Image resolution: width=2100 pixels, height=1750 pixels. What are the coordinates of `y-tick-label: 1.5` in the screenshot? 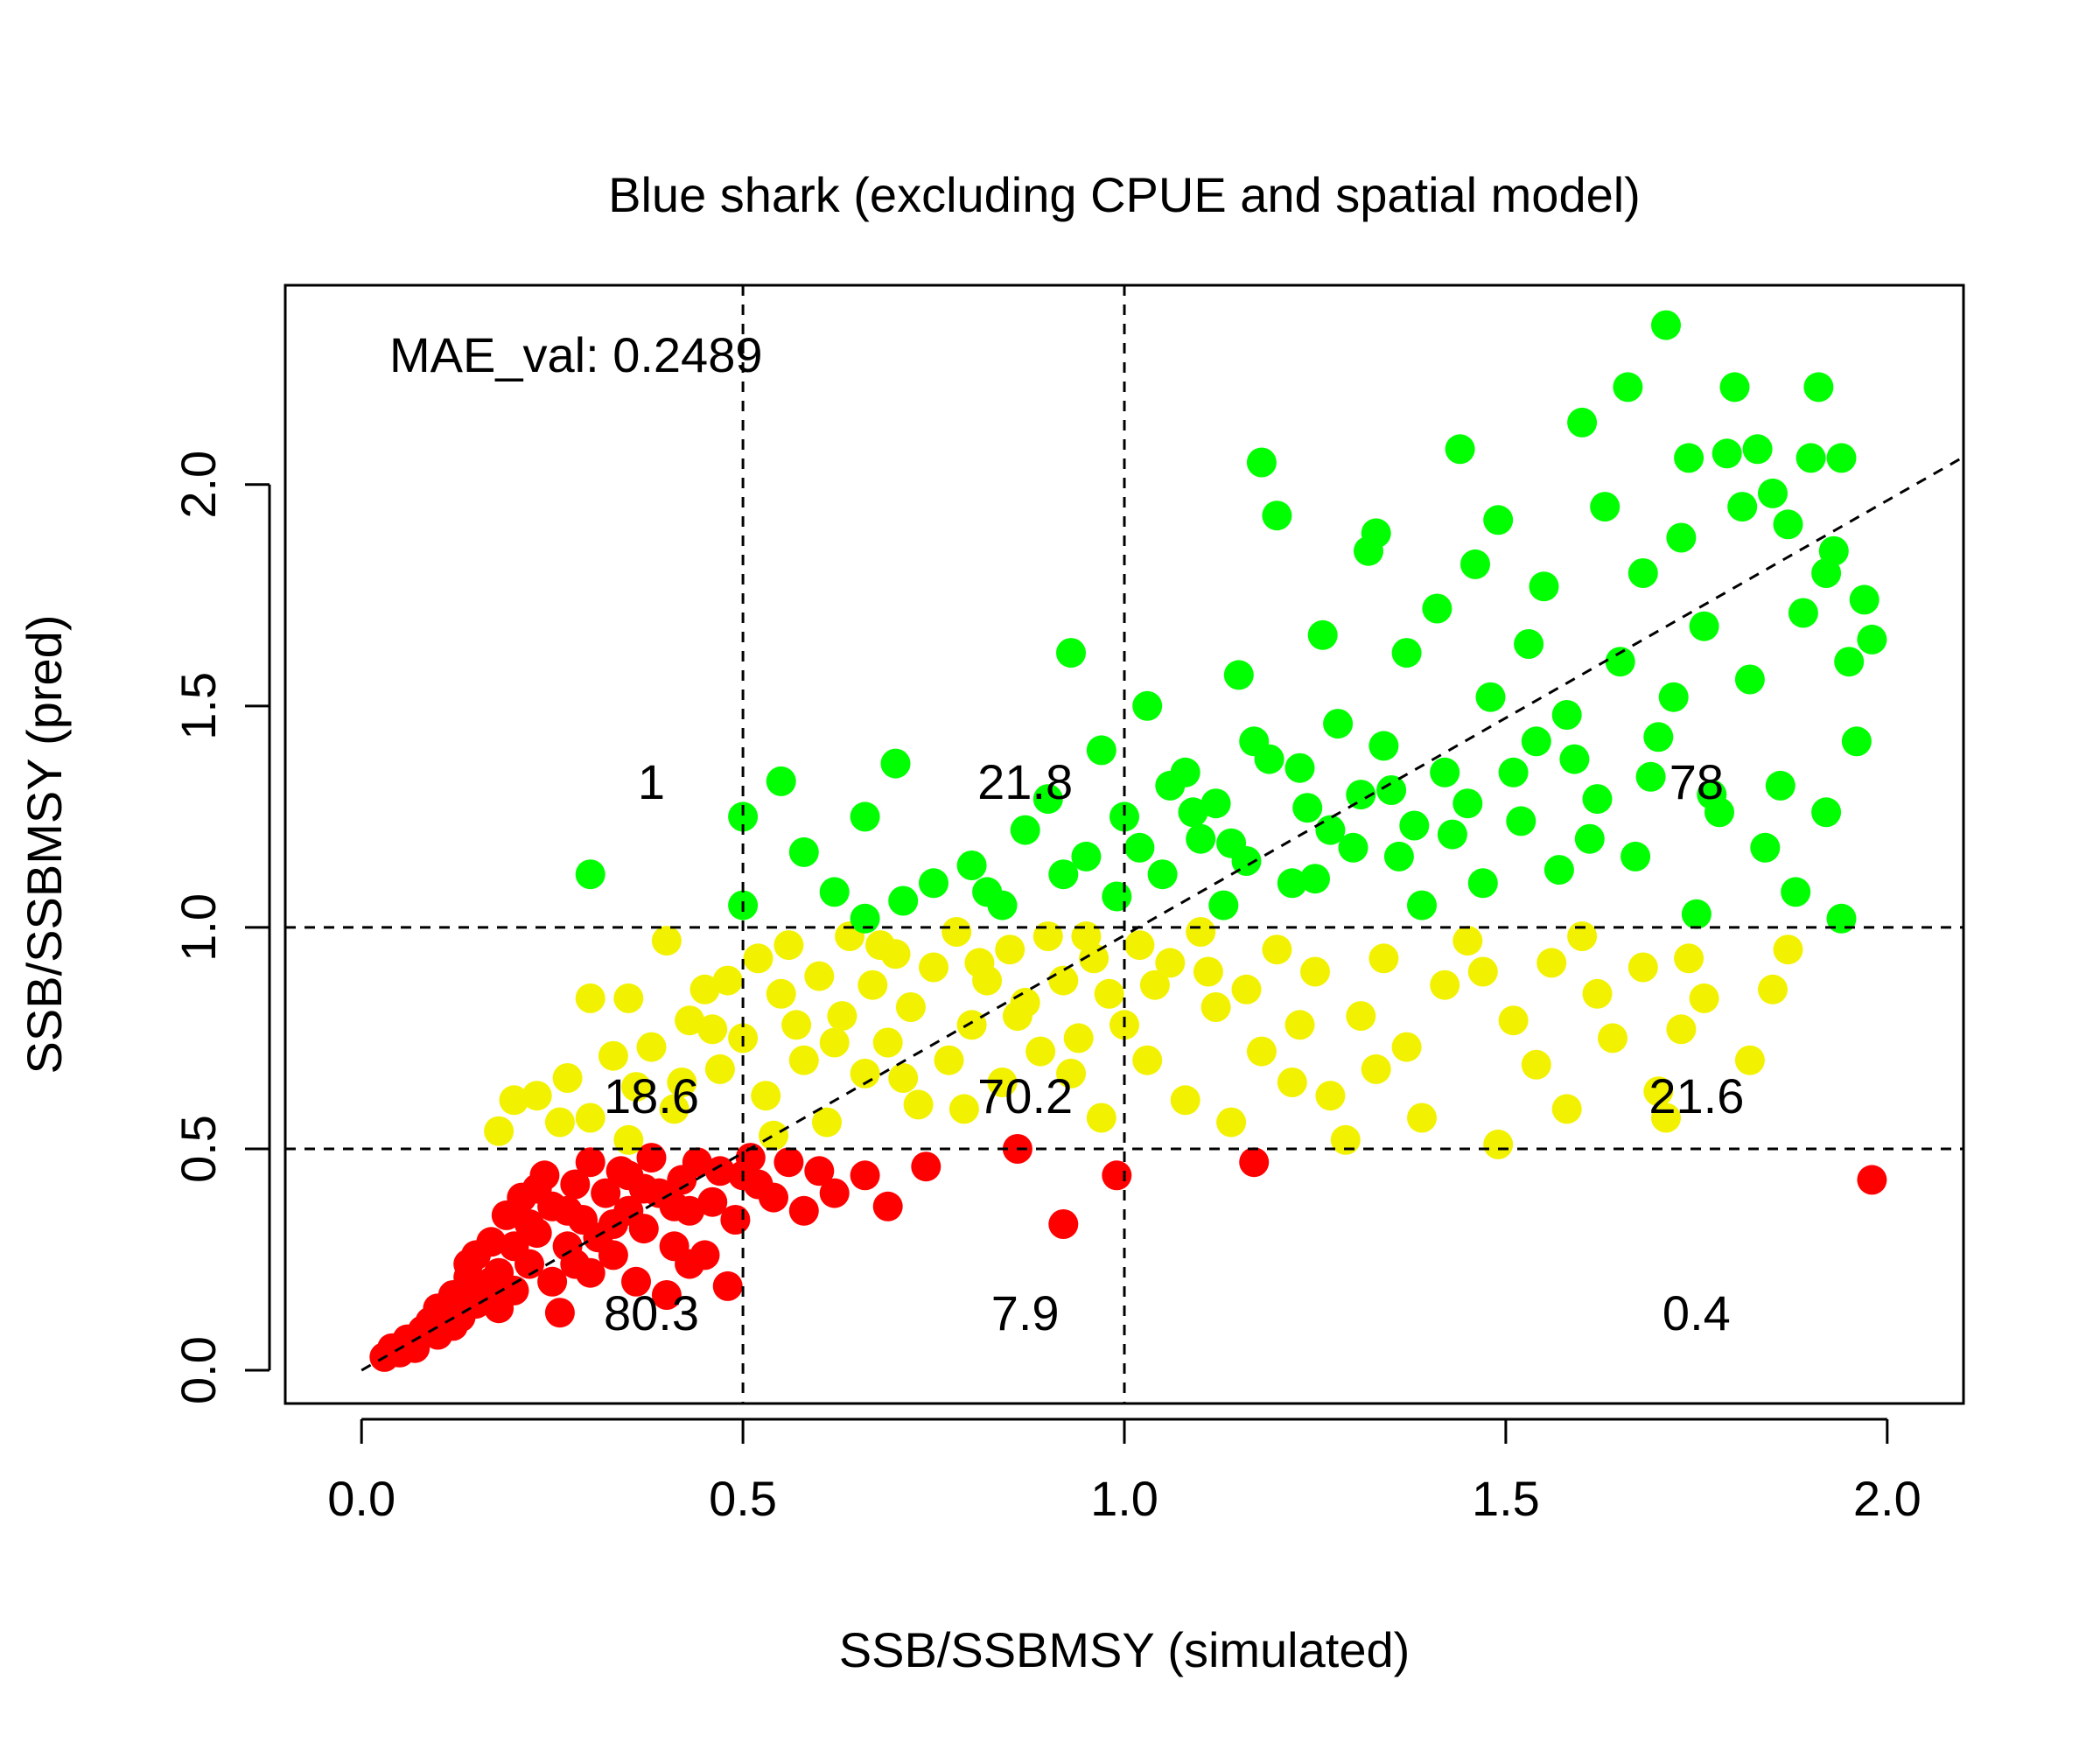 It's located at (198, 706).